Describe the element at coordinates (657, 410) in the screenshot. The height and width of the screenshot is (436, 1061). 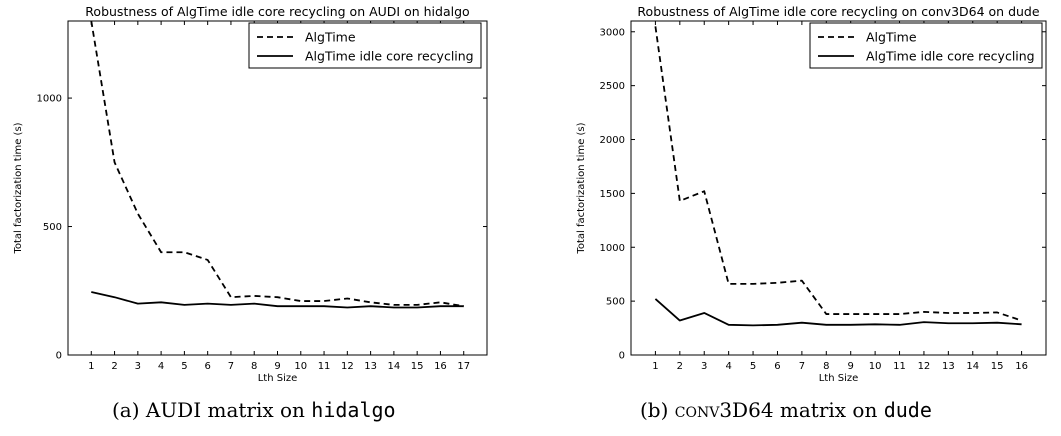
I see `caption-b-prefix: (b)` at that location.